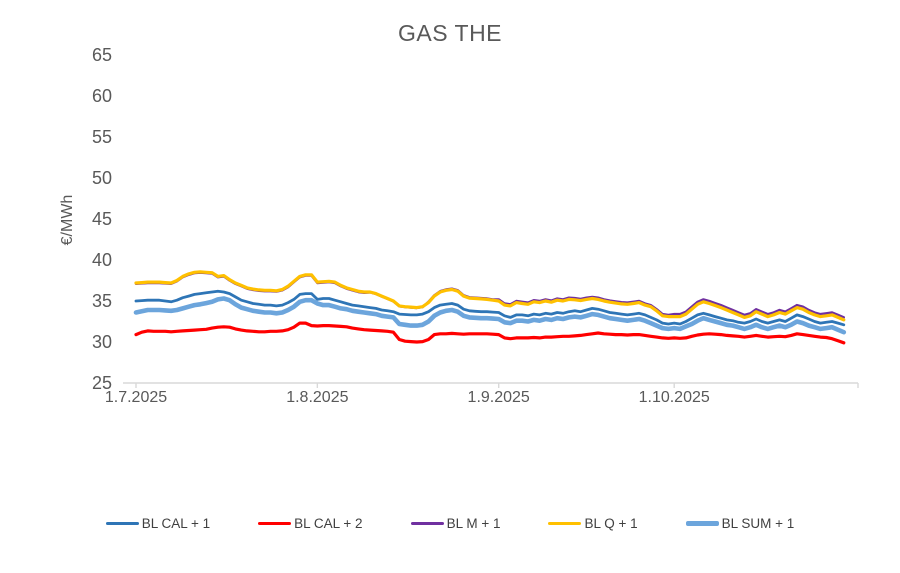 The width and height of the screenshot is (900, 573). What do you see at coordinates (101, 342) in the screenshot?
I see `y-tick-label-30: 30` at bounding box center [101, 342].